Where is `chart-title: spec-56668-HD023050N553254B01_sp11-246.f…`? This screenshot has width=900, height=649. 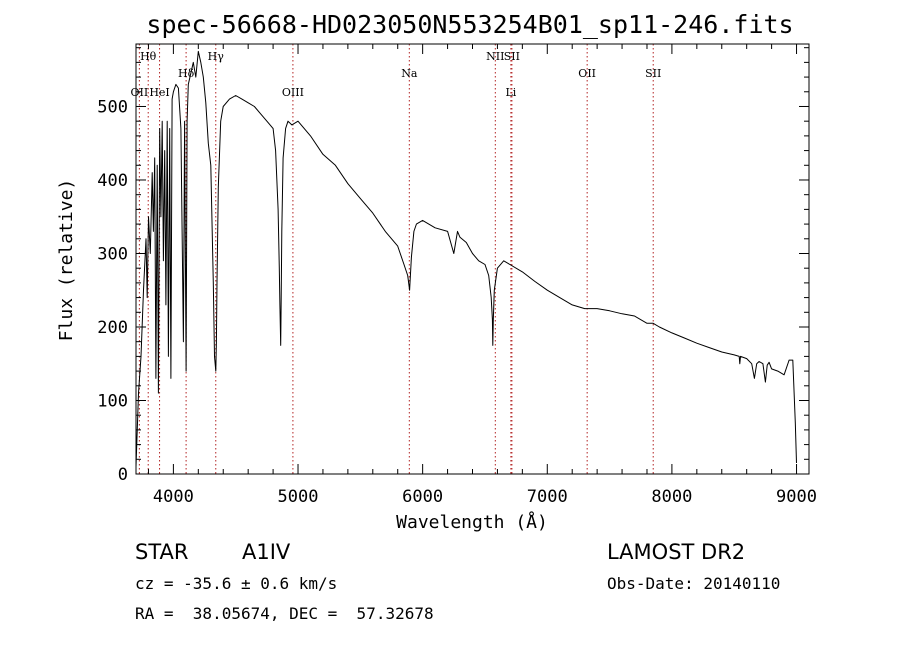 chart-title: spec-56668-HD023050N553254B01_sp11-246.f… is located at coordinates (469, 24).